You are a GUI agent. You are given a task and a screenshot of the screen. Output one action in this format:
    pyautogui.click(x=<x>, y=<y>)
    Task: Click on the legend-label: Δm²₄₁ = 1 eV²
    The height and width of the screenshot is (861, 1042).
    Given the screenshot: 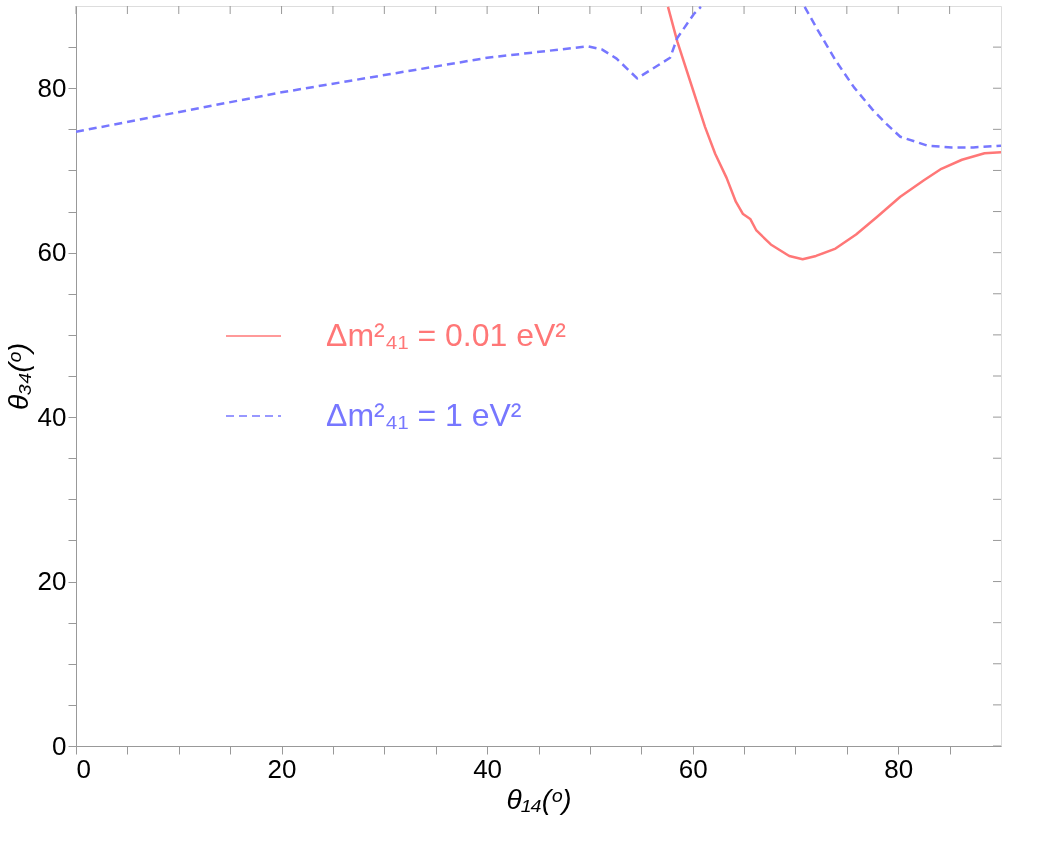 What is the action you would take?
    pyautogui.click(x=424, y=415)
    